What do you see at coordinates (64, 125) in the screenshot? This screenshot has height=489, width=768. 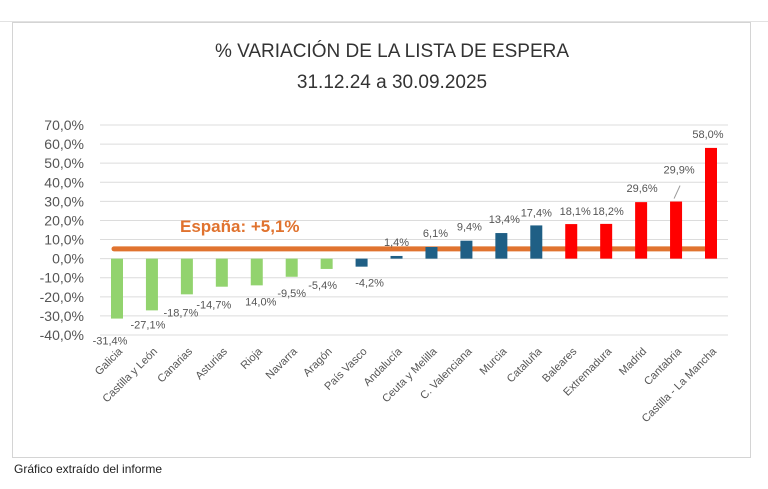 I see `y-tick-label: 70,0%` at bounding box center [64, 125].